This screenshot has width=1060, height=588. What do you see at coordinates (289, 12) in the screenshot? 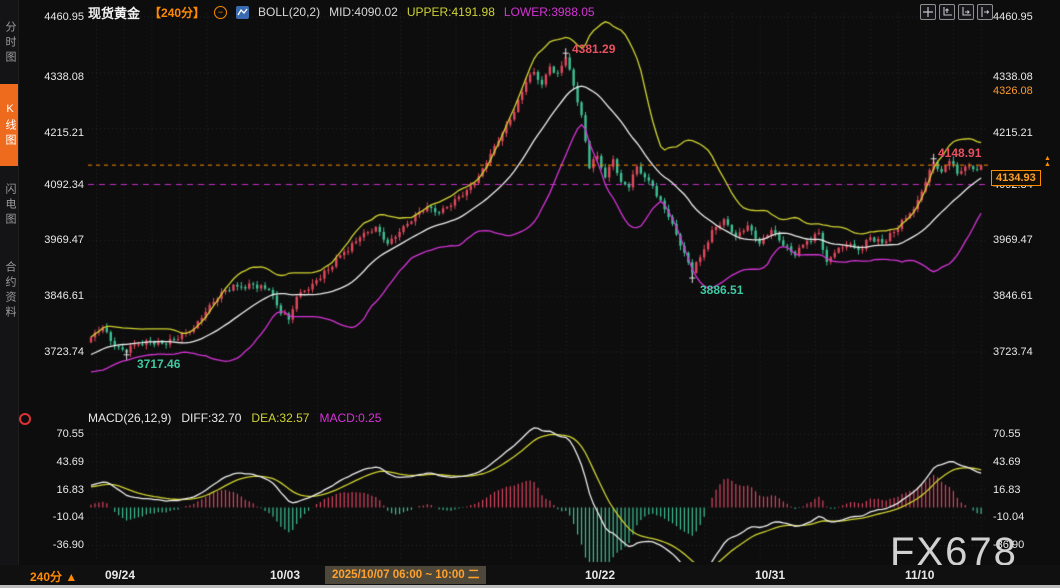
I see `indicator-name: BOLL(20,2)` at bounding box center [289, 12].